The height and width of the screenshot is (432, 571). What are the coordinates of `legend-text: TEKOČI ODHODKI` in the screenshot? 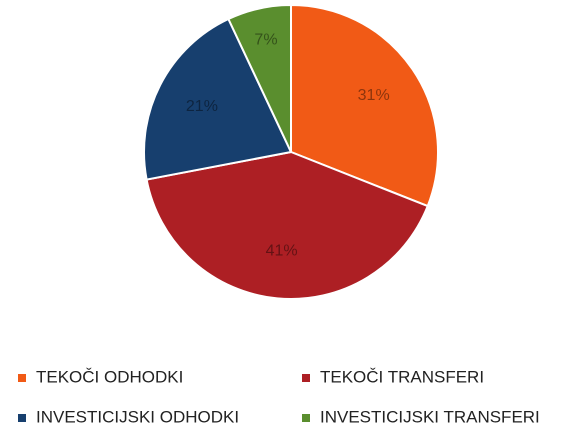 It's located at (109, 376).